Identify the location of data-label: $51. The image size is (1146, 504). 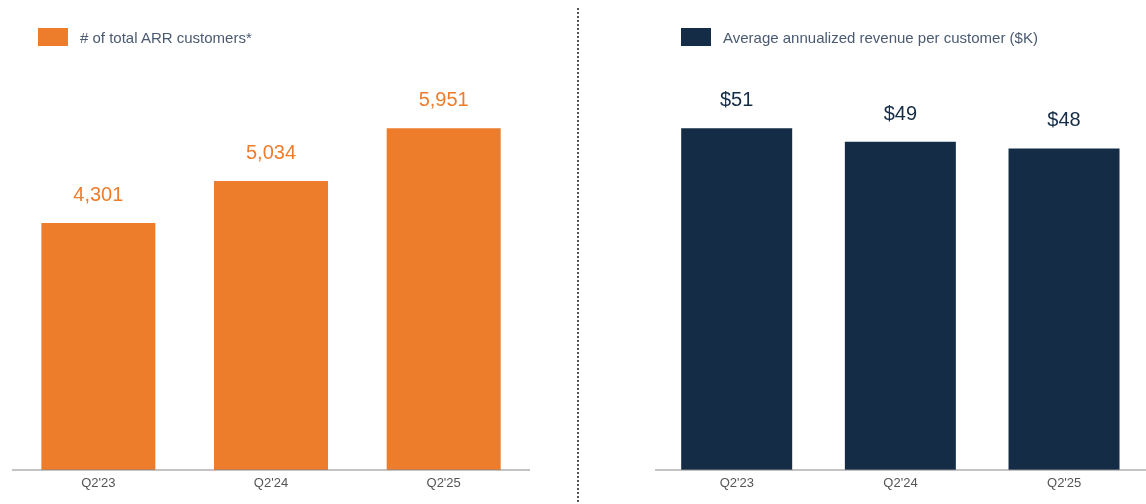
(737, 99).